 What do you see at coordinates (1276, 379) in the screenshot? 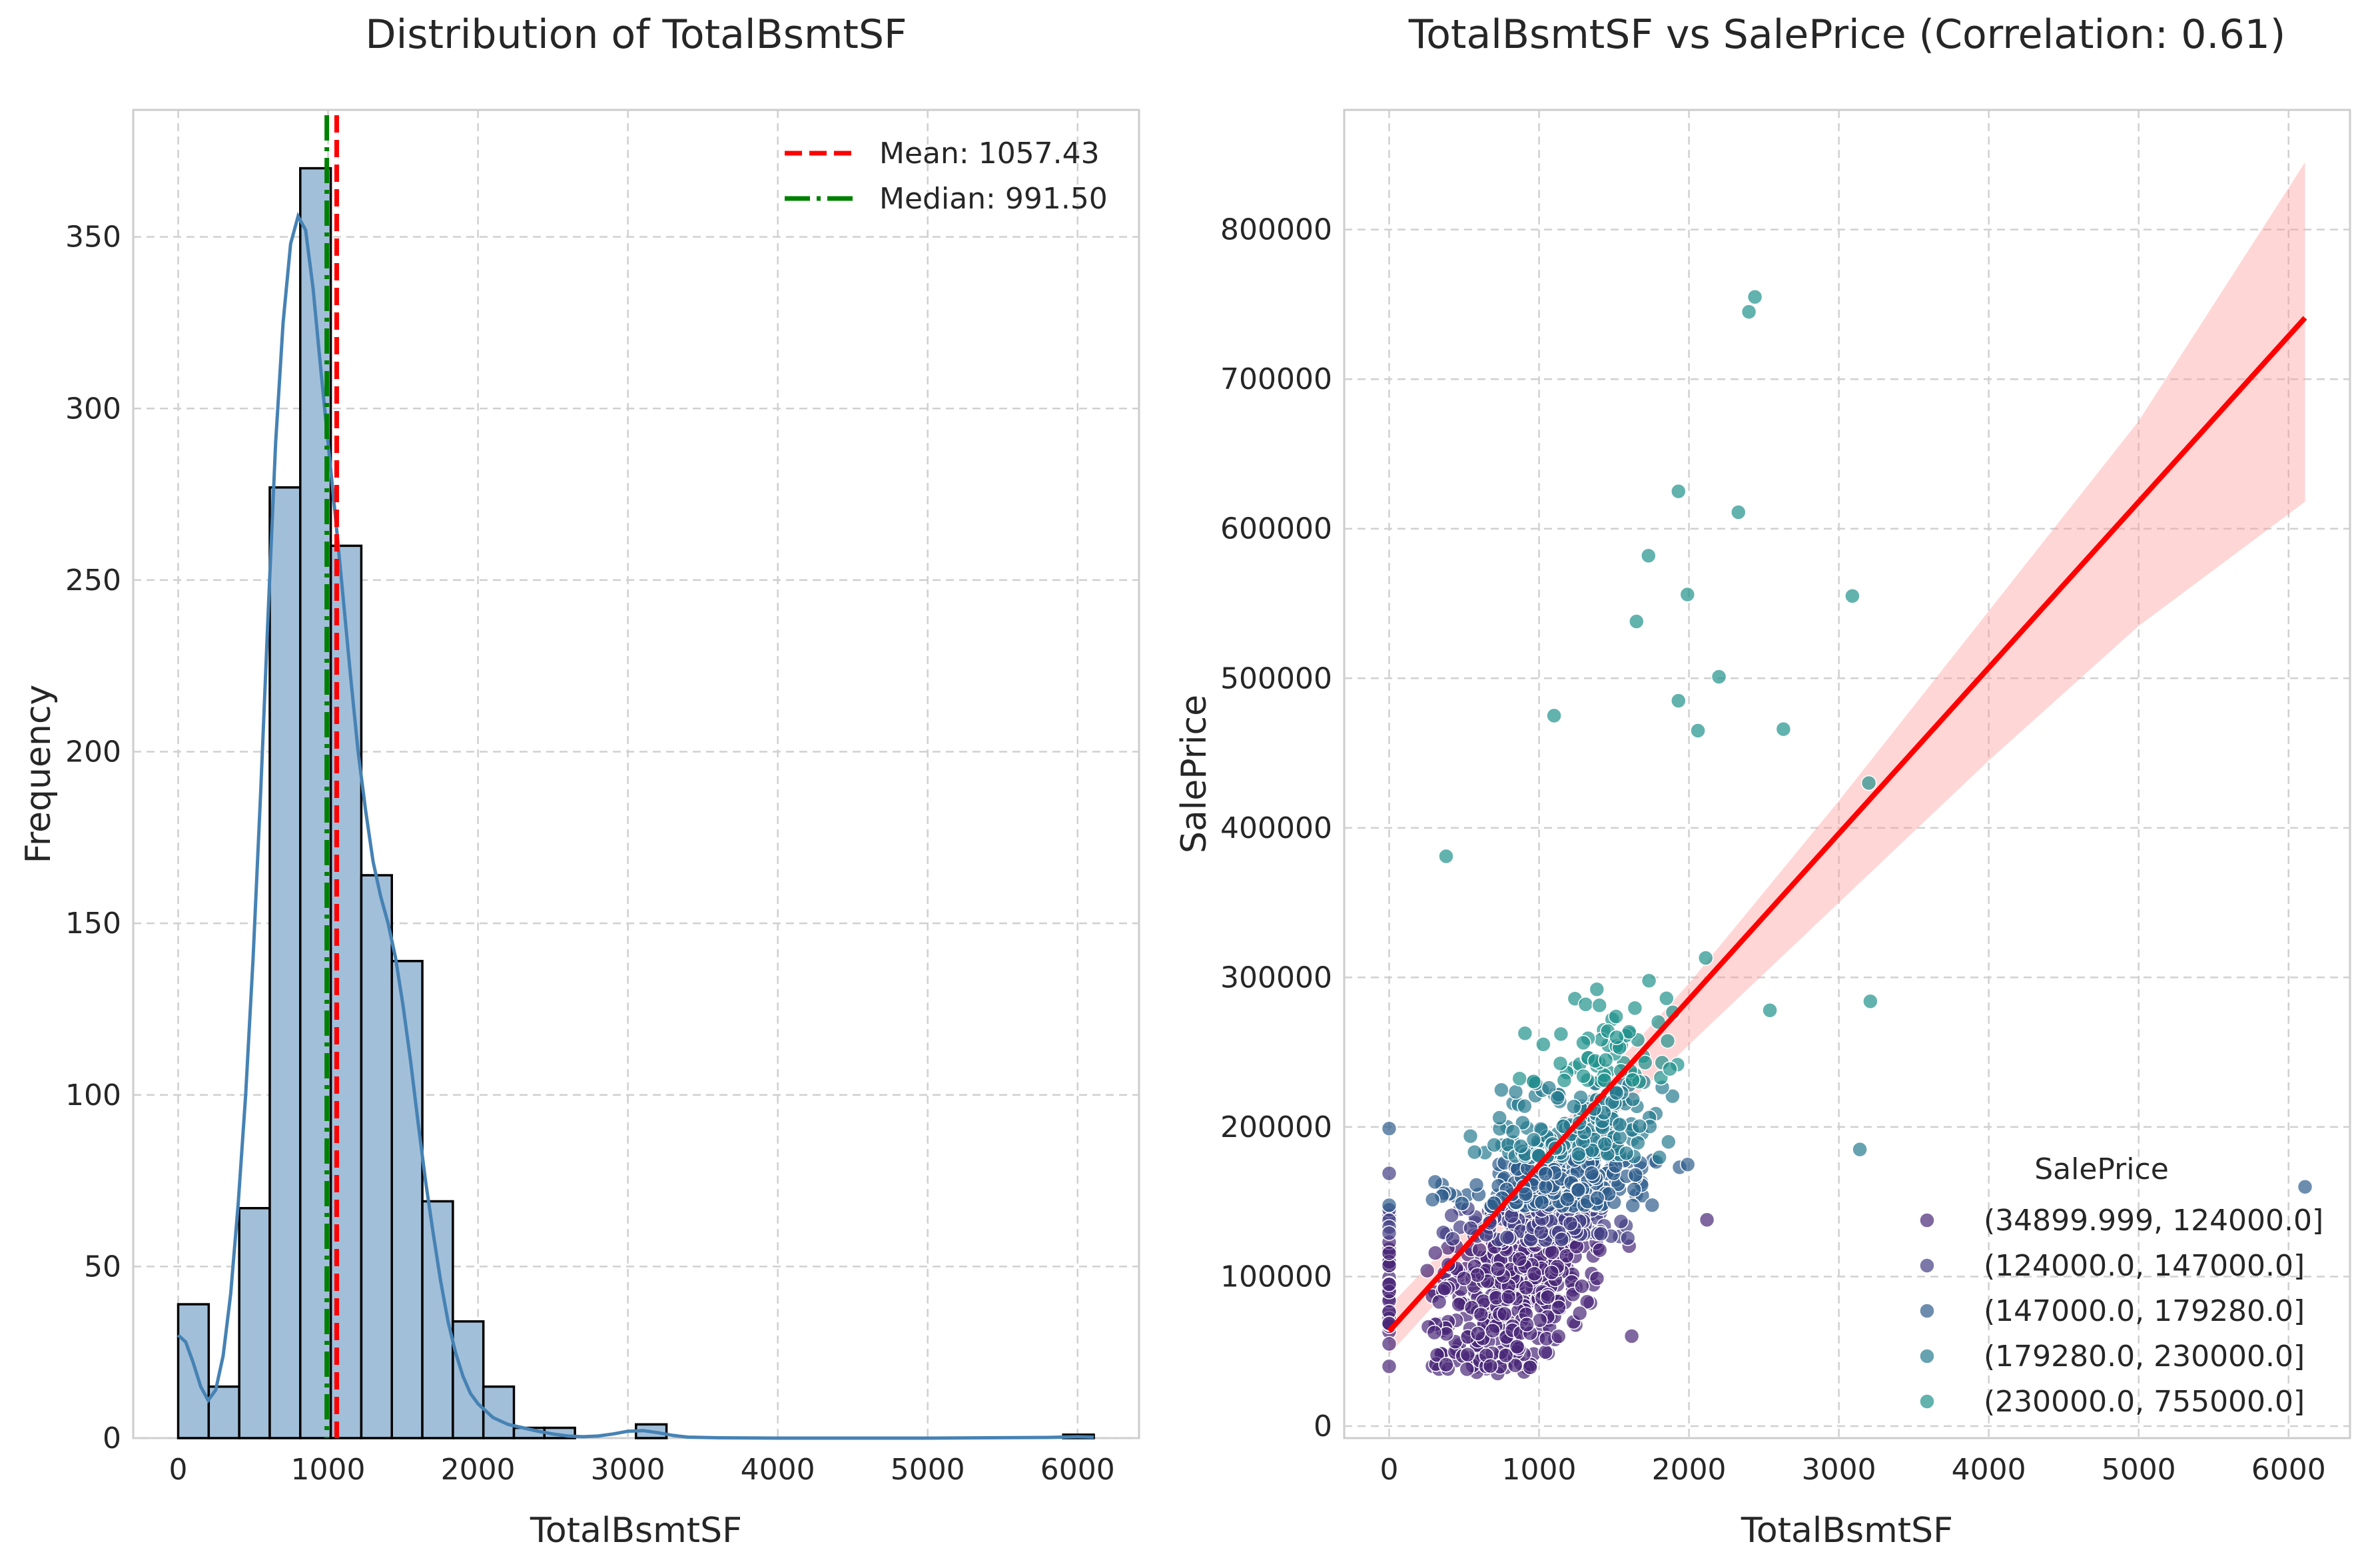
I see `scatter-y-tick-label: 700000` at bounding box center [1276, 379].